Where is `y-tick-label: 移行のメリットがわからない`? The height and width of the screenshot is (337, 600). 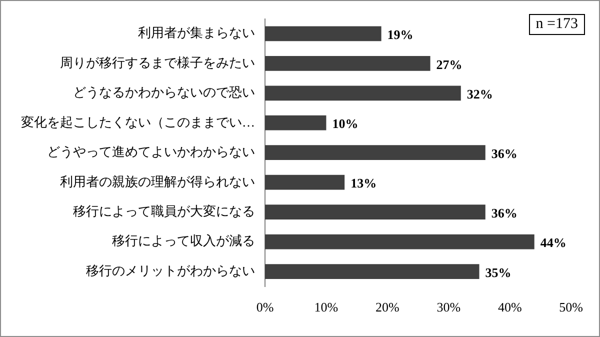 y-tick-label: 移行のメリットがわからない is located at coordinates (170, 270).